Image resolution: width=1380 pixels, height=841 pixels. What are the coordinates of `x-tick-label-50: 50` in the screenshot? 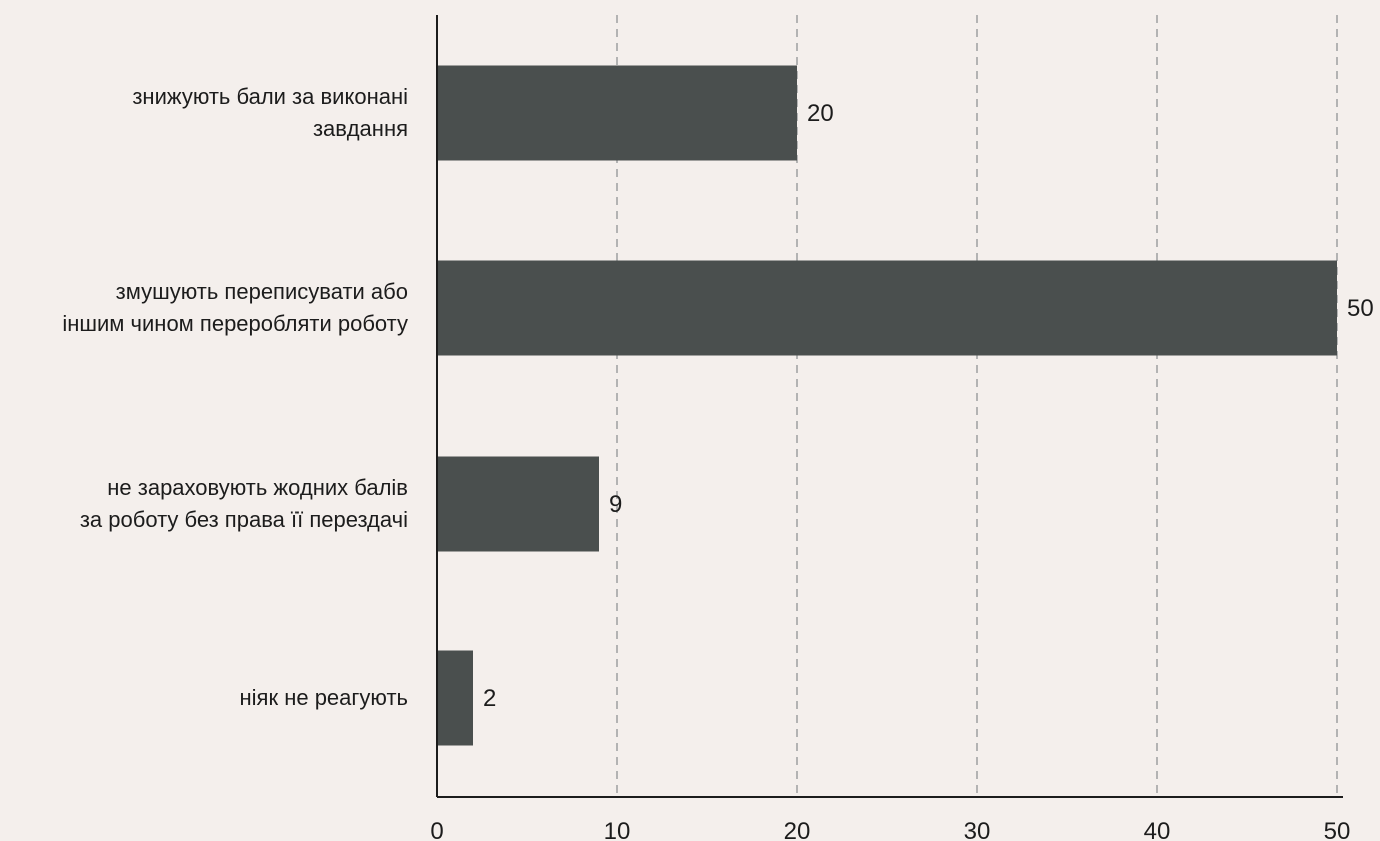 It's located at (1337, 829).